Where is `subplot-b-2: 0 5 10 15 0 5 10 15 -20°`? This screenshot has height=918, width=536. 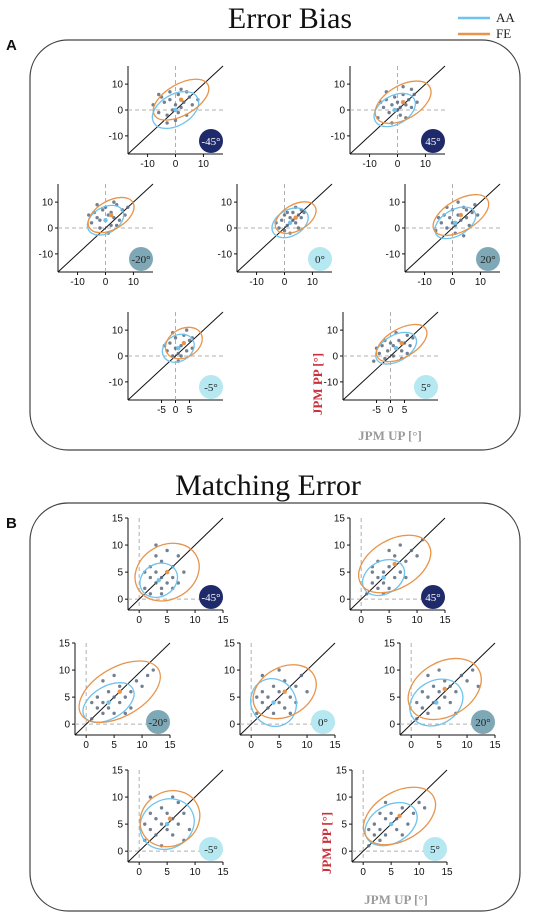
subplot-b-2: 0 5 10 15 0 5 10 15 -20° is located at coordinates (117, 695).